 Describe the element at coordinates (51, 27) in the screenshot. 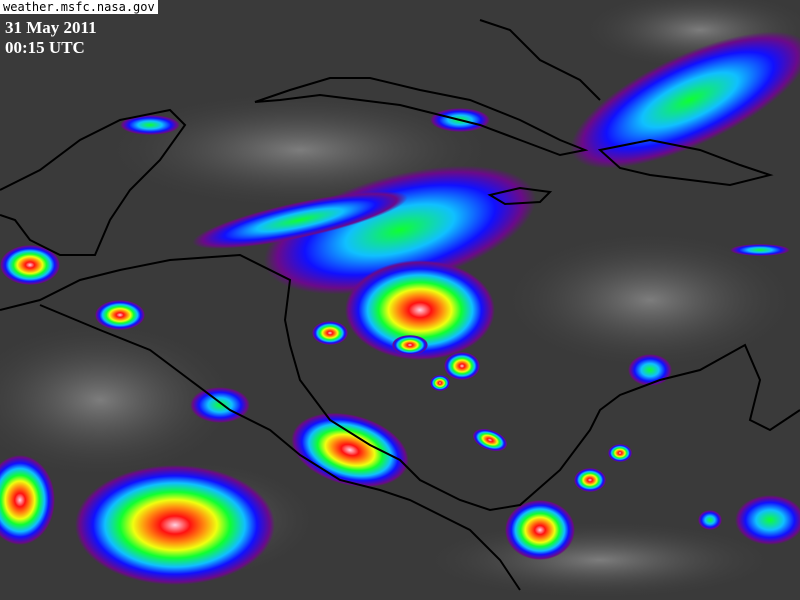

I see `date-label: 31 May 2011` at that location.